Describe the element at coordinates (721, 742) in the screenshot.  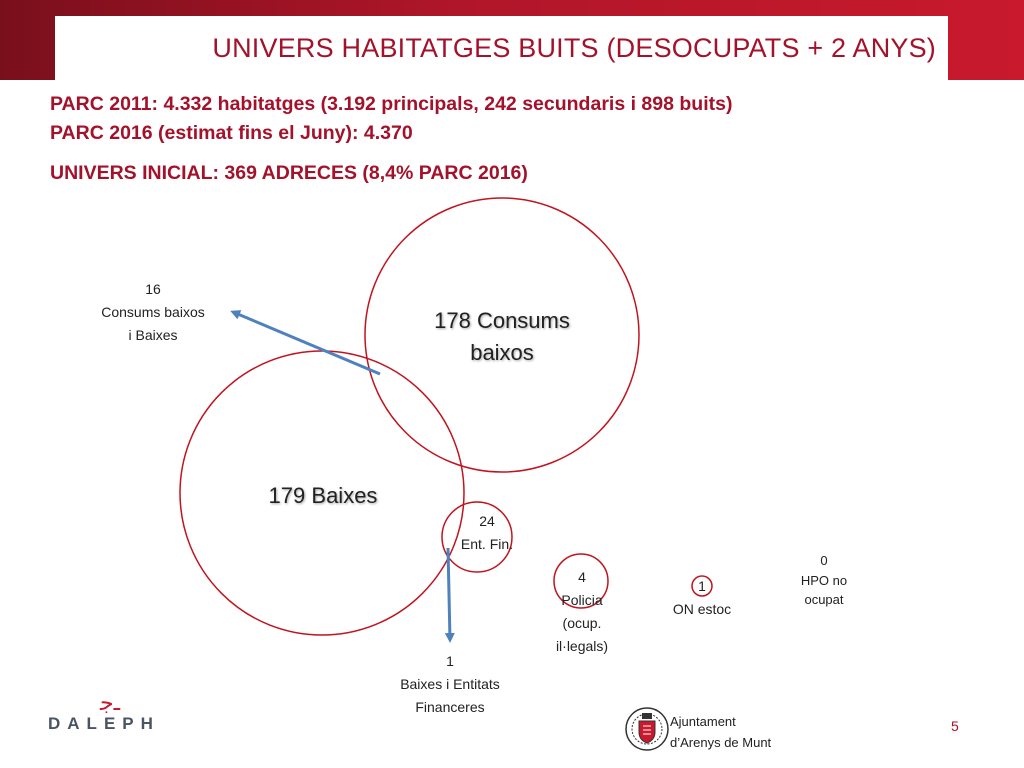
I see `ajuntament-line-2: d’Arenys de Munt` at that location.